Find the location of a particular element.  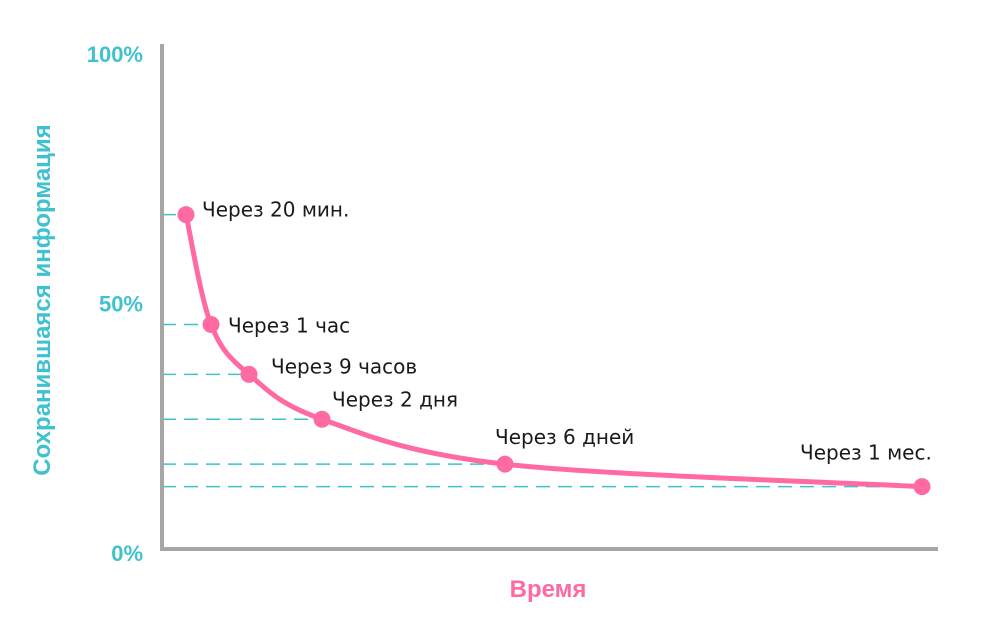

point-label-9h: Через 9 часов is located at coordinates (344, 366).